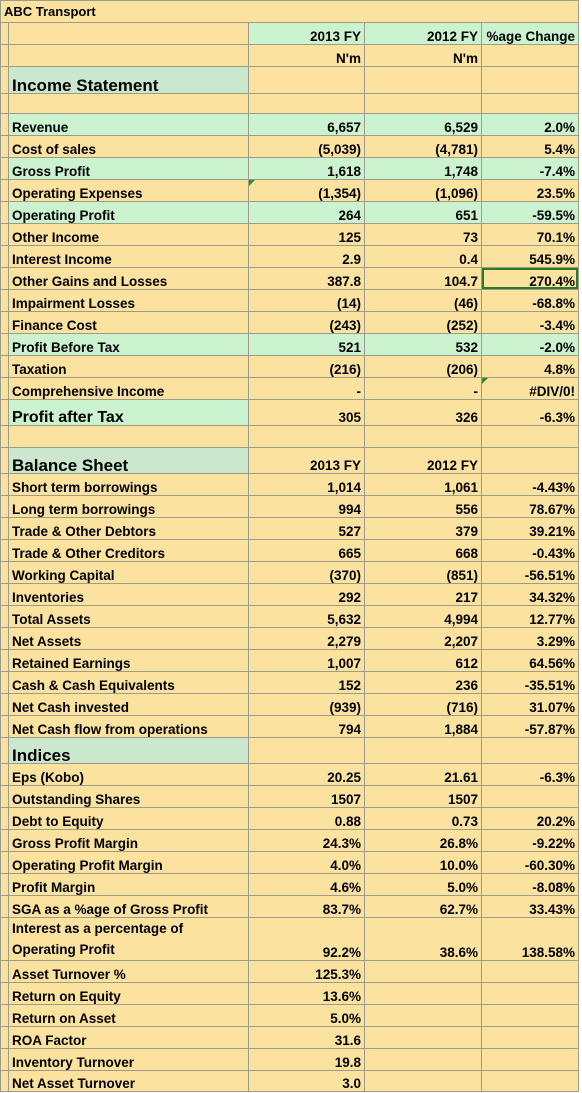 This screenshot has height=1093, width=582. I want to click on balance-sheet-title: Balance Sheet, so click(128, 460).